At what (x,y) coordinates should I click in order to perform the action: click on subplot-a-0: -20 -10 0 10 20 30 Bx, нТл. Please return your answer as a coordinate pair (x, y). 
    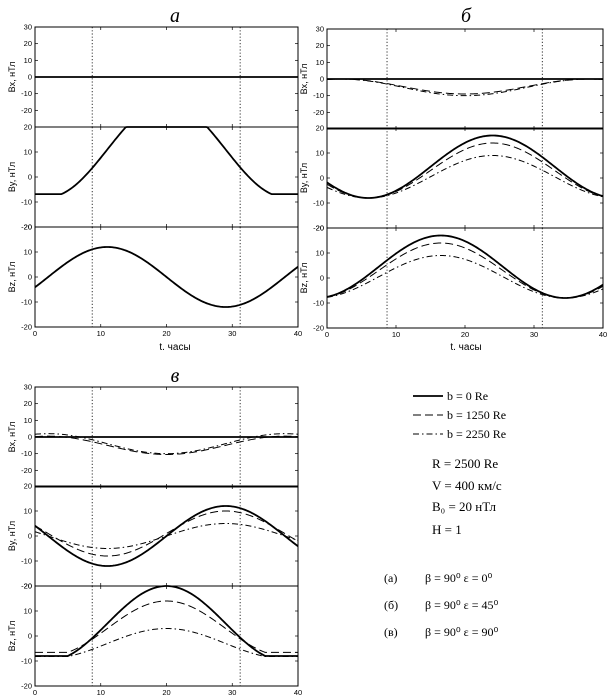
    Looking at the image, I should click on (153, 75).